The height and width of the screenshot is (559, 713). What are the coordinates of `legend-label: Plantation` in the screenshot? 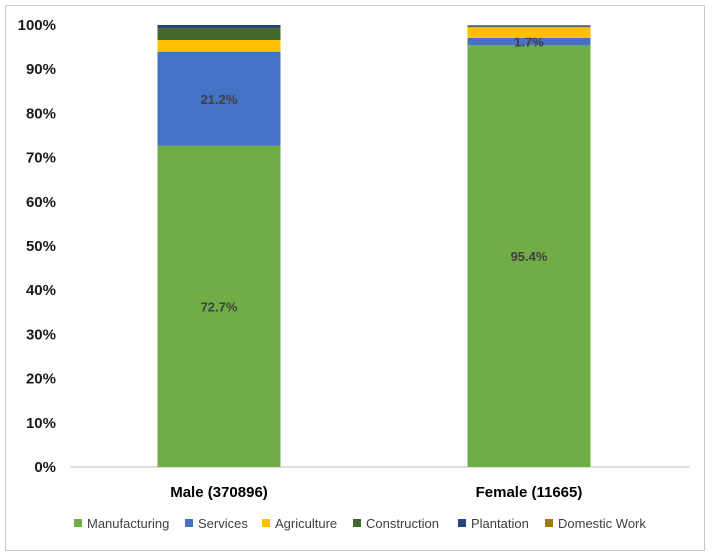 It's located at (500, 523).